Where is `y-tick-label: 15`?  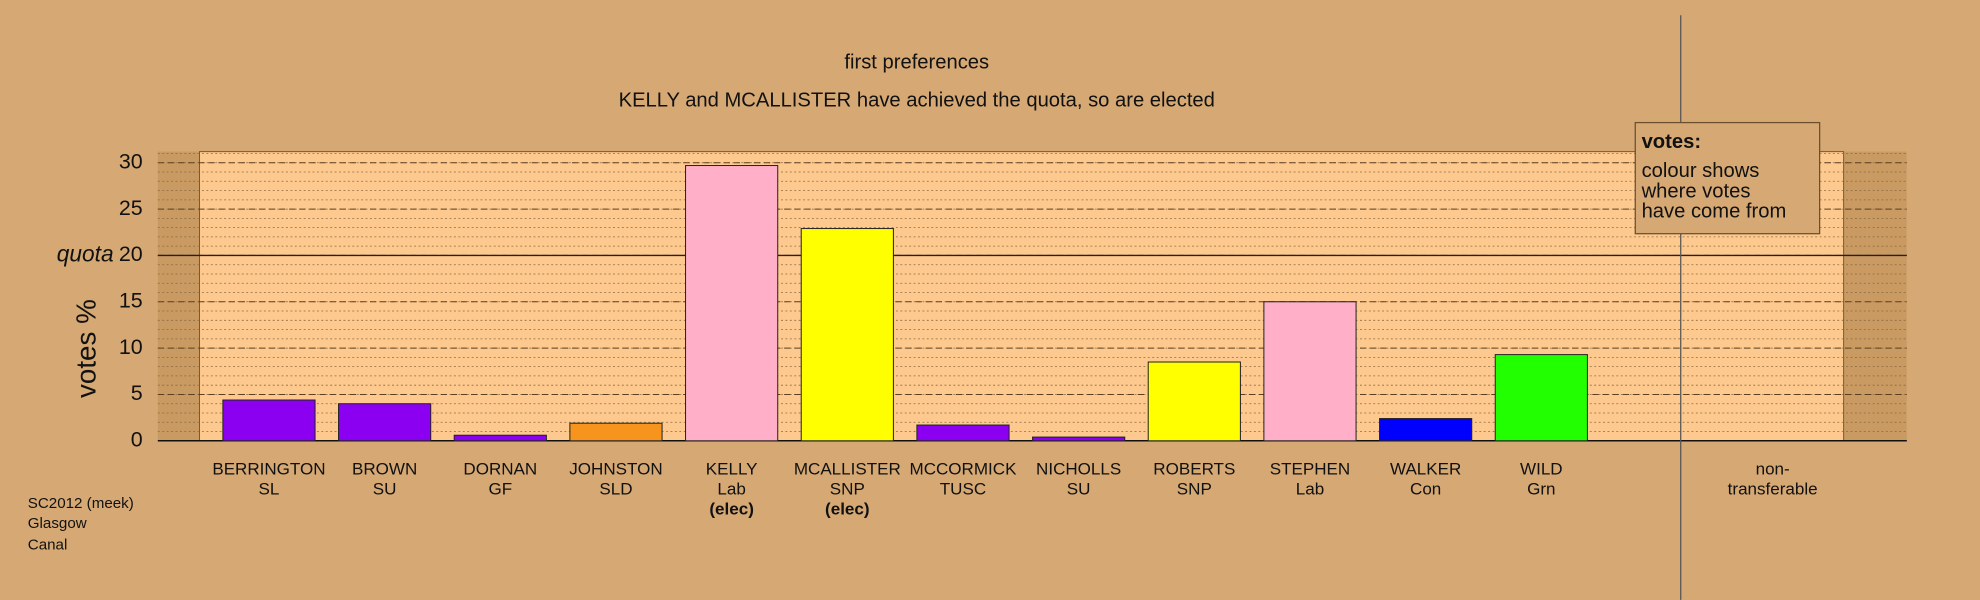 y-tick-label: 15 is located at coordinates (131, 300).